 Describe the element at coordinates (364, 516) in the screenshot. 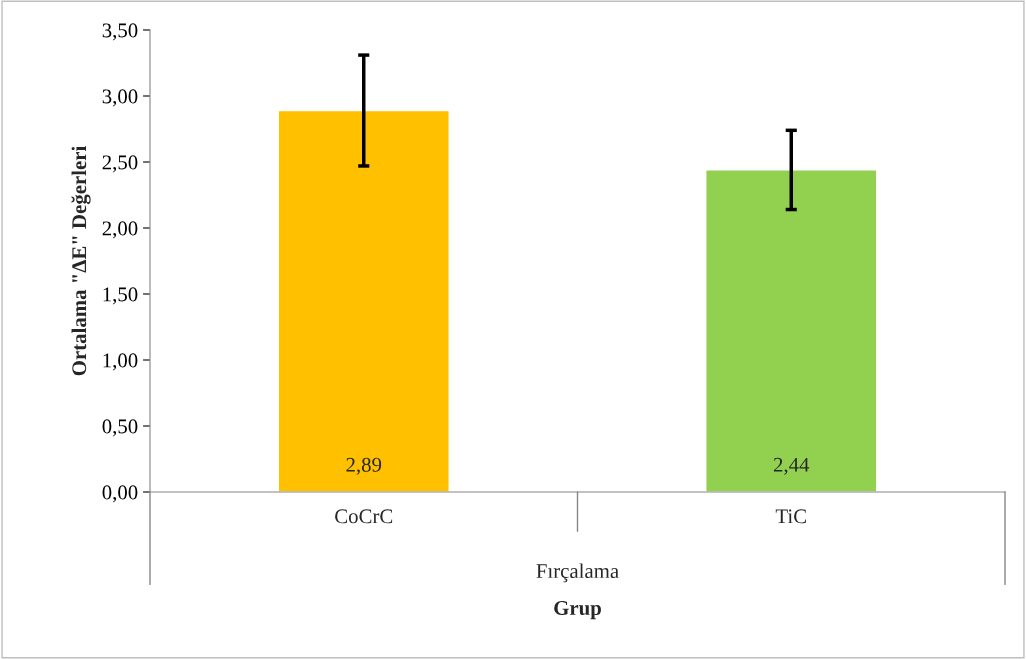

I see `x-tick-label: CoCrC` at that location.